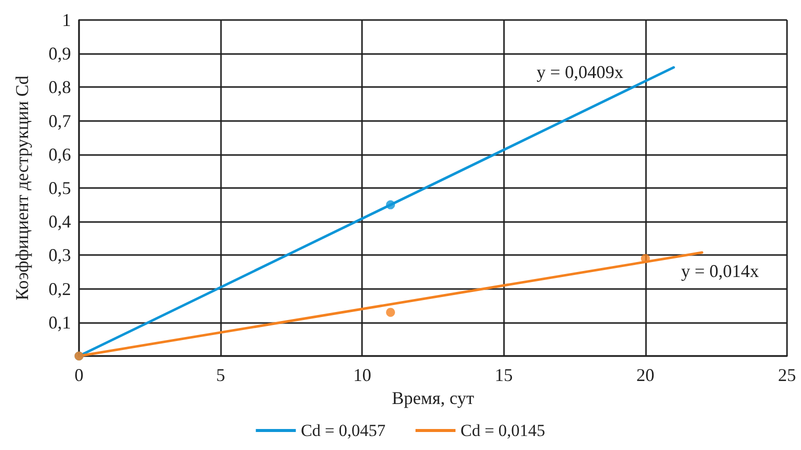  What do you see at coordinates (59, 120) in the screenshot?
I see `y-tick-label: 0,7` at bounding box center [59, 120].